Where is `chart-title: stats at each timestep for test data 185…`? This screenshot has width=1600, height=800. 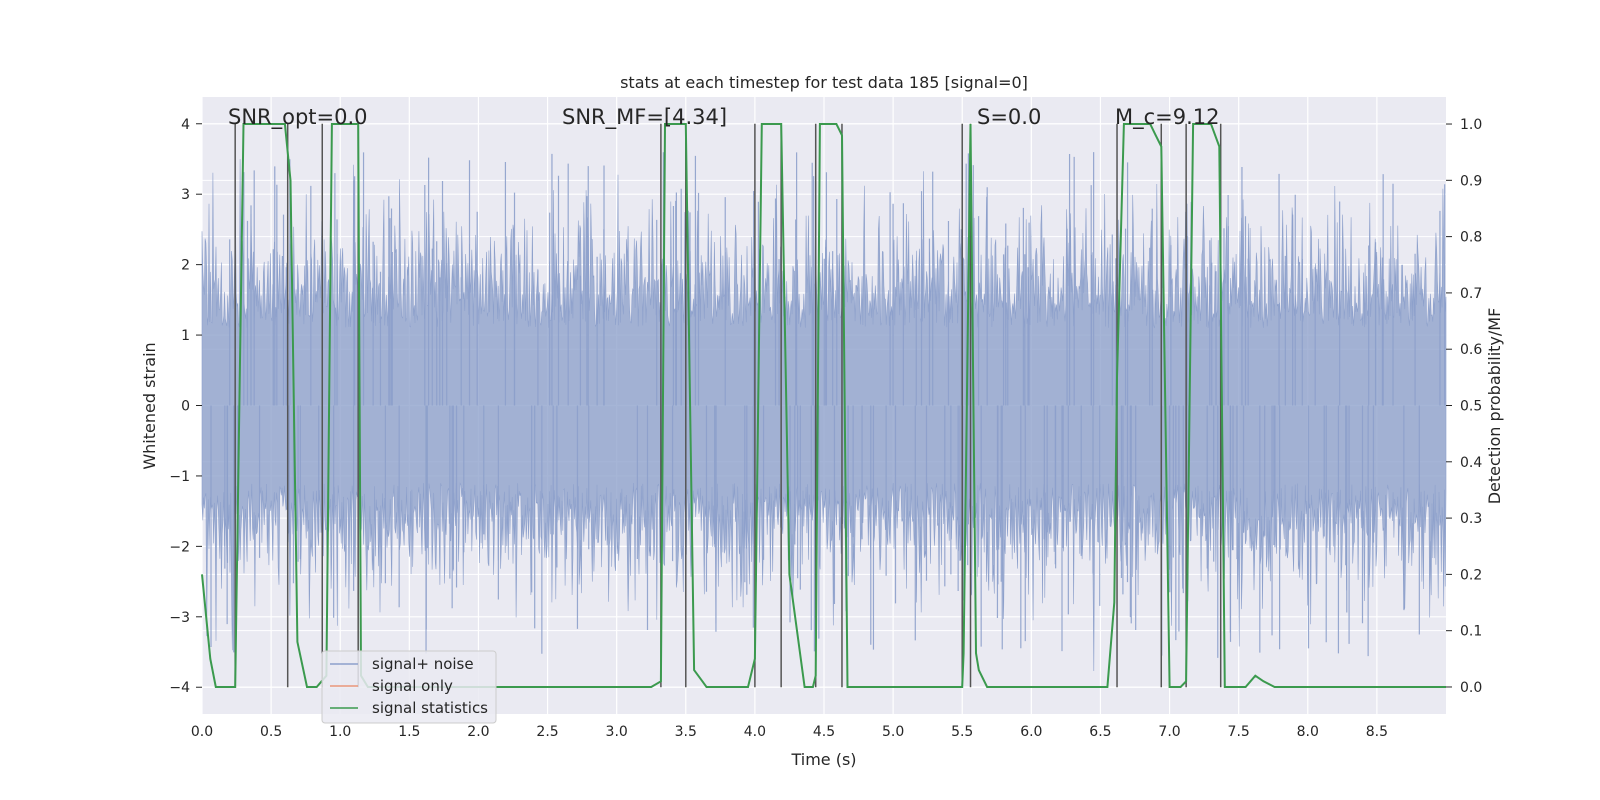 chart-title: stats at each timestep for test data 185… is located at coordinates (824, 82).